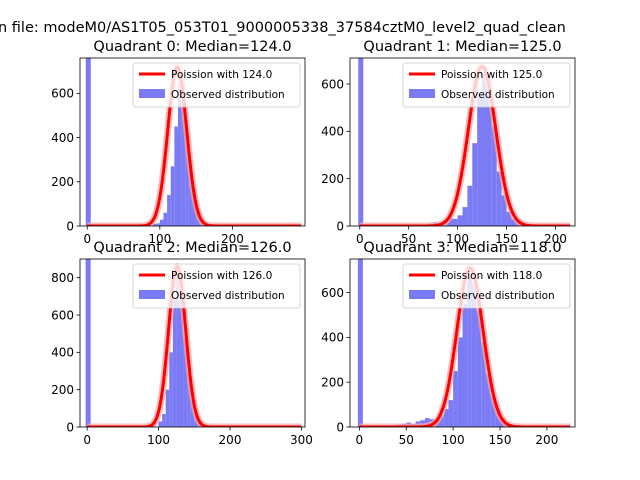 Image resolution: width=640 pixels, height=480 pixels. I want to click on legend-fit-label: Poission with 126.0, so click(221, 276).